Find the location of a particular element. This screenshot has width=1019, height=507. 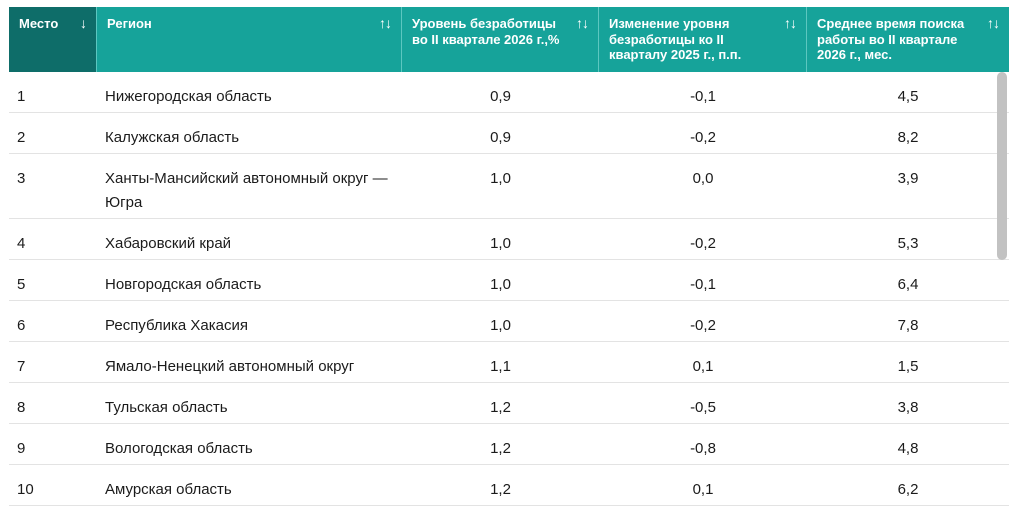

rank-cell: 10 is located at coordinates (25, 489).